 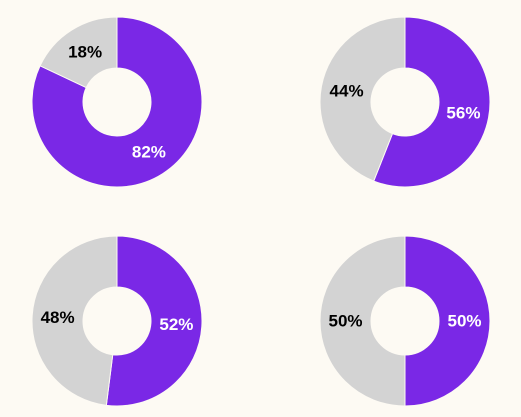 What do you see at coordinates (149, 152) in the screenshot?
I see `slice-label: 82%` at bounding box center [149, 152].